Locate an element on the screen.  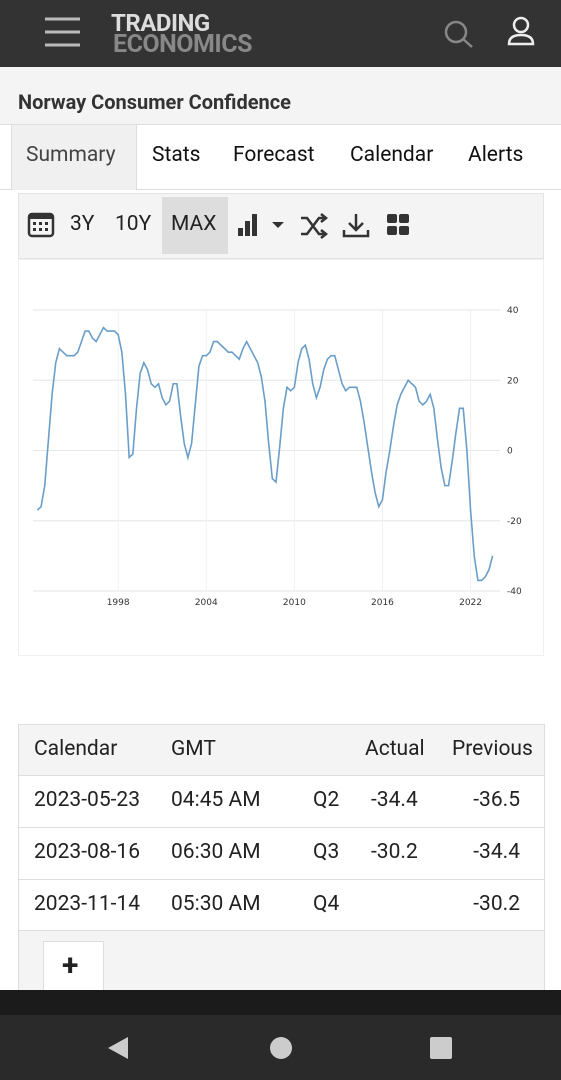
y-tick-label: -40 is located at coordinates (514, 592).